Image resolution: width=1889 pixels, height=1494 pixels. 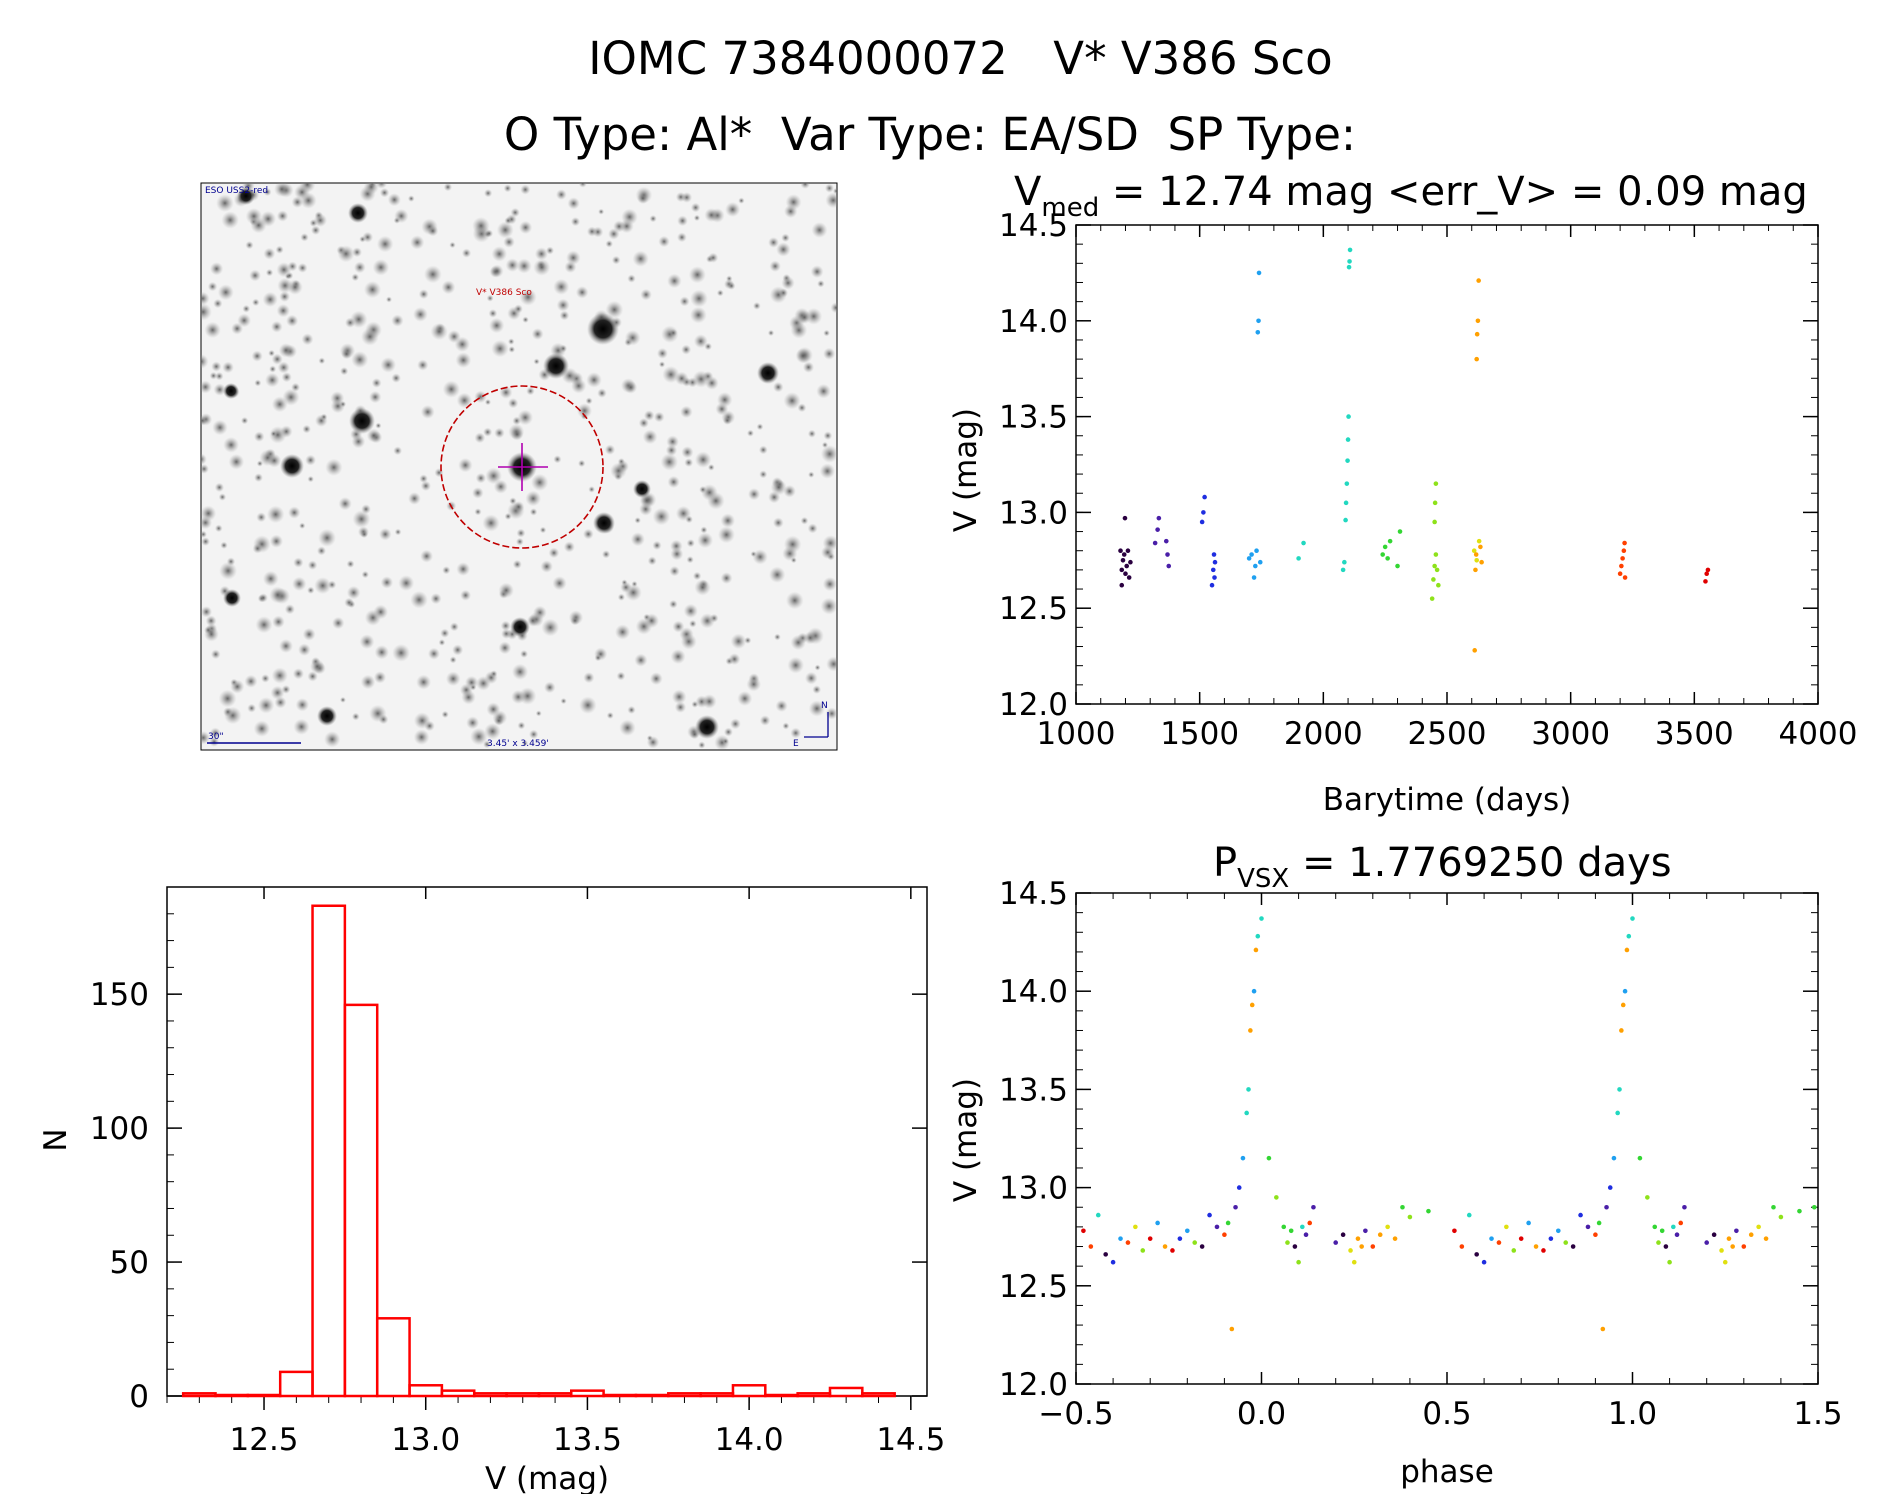 What do you see at coordinates (519, 466) in the screenshot?
I see `finder-star-field` at bounding box center [519, 466].